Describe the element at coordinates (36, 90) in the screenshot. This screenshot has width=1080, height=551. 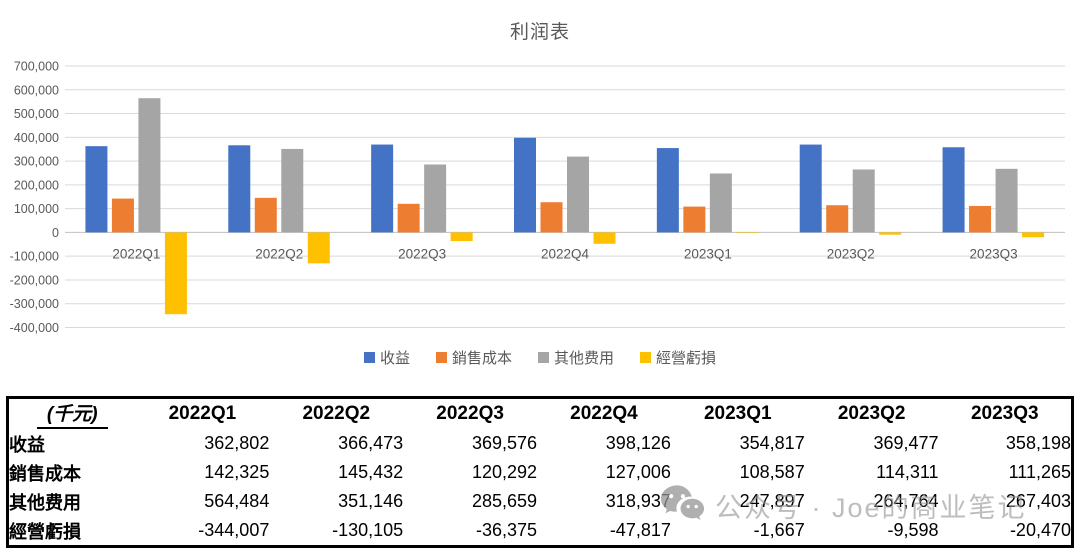
I see `y-tick-label: 600,000` at that location.